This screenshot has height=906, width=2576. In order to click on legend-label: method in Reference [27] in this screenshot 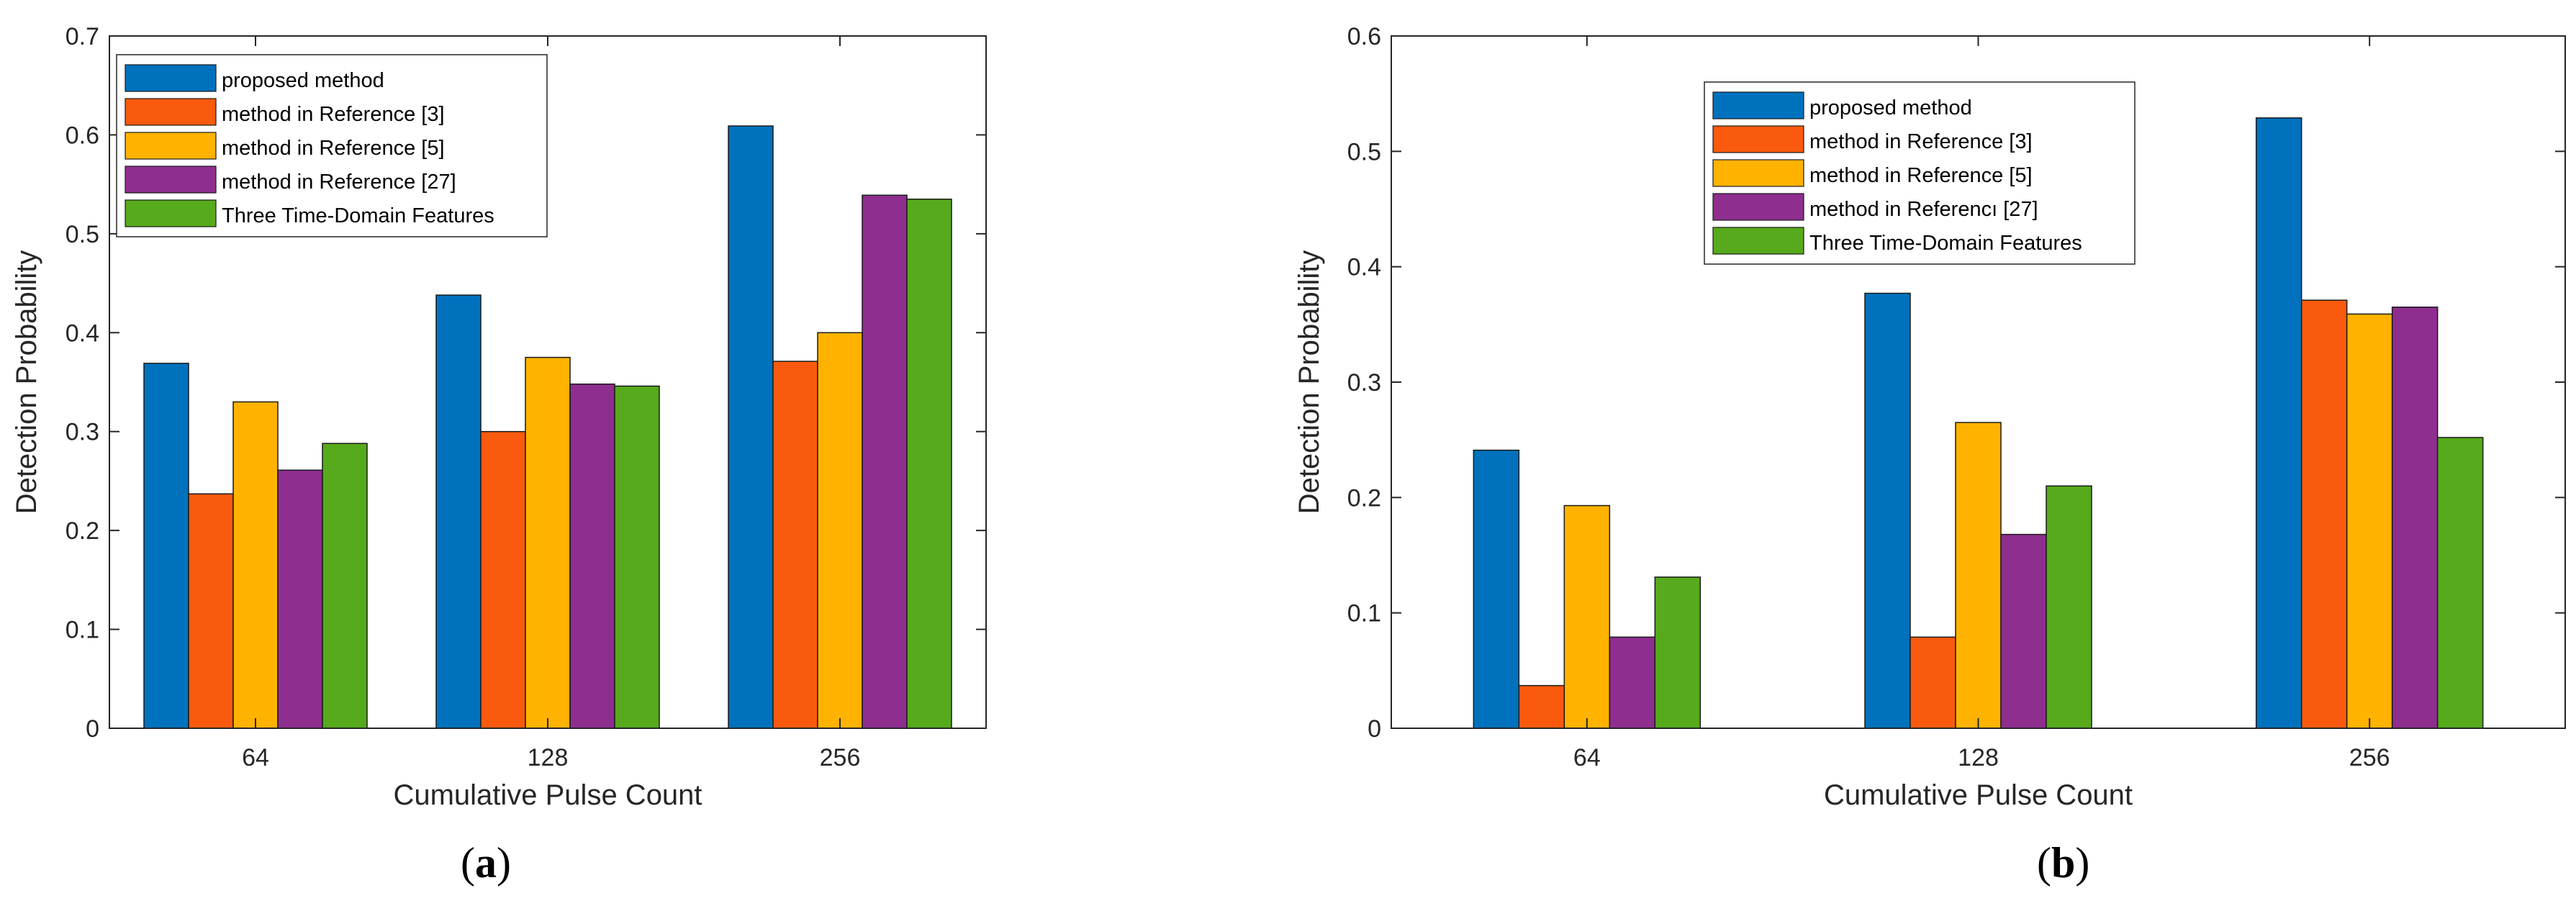, I will do `click(339, 182)`.